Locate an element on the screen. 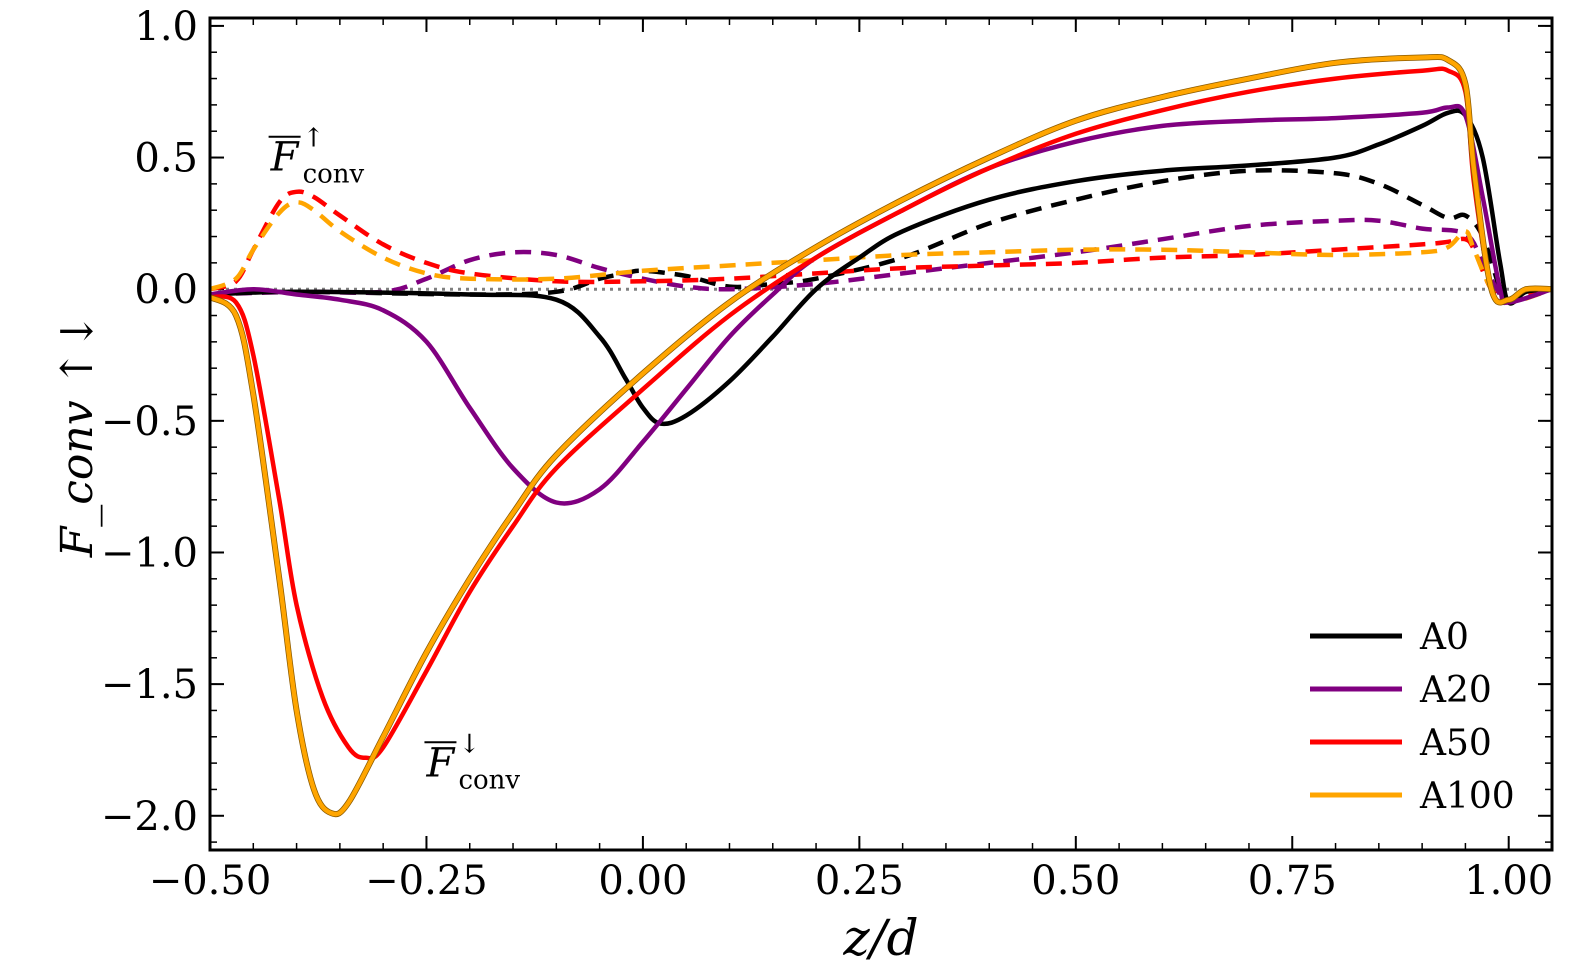 The width and height of the screenshot is (1578, 974). series-a20-up-line is located at coordinates (881, 260).